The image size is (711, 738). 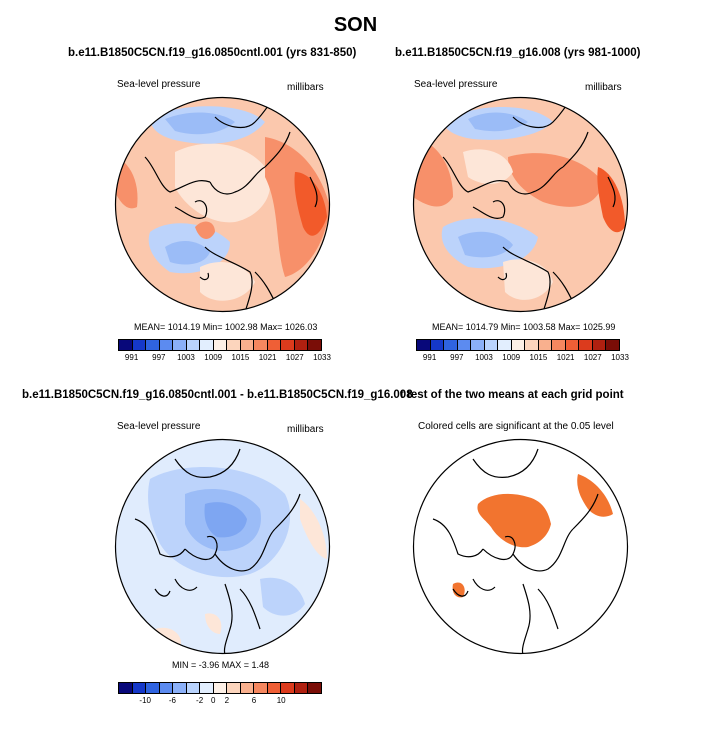 What do you see at coordinates (227, 700) in the screenshot?
I see `colorbar-tick-label: 2` at bounding box center [227, 700].